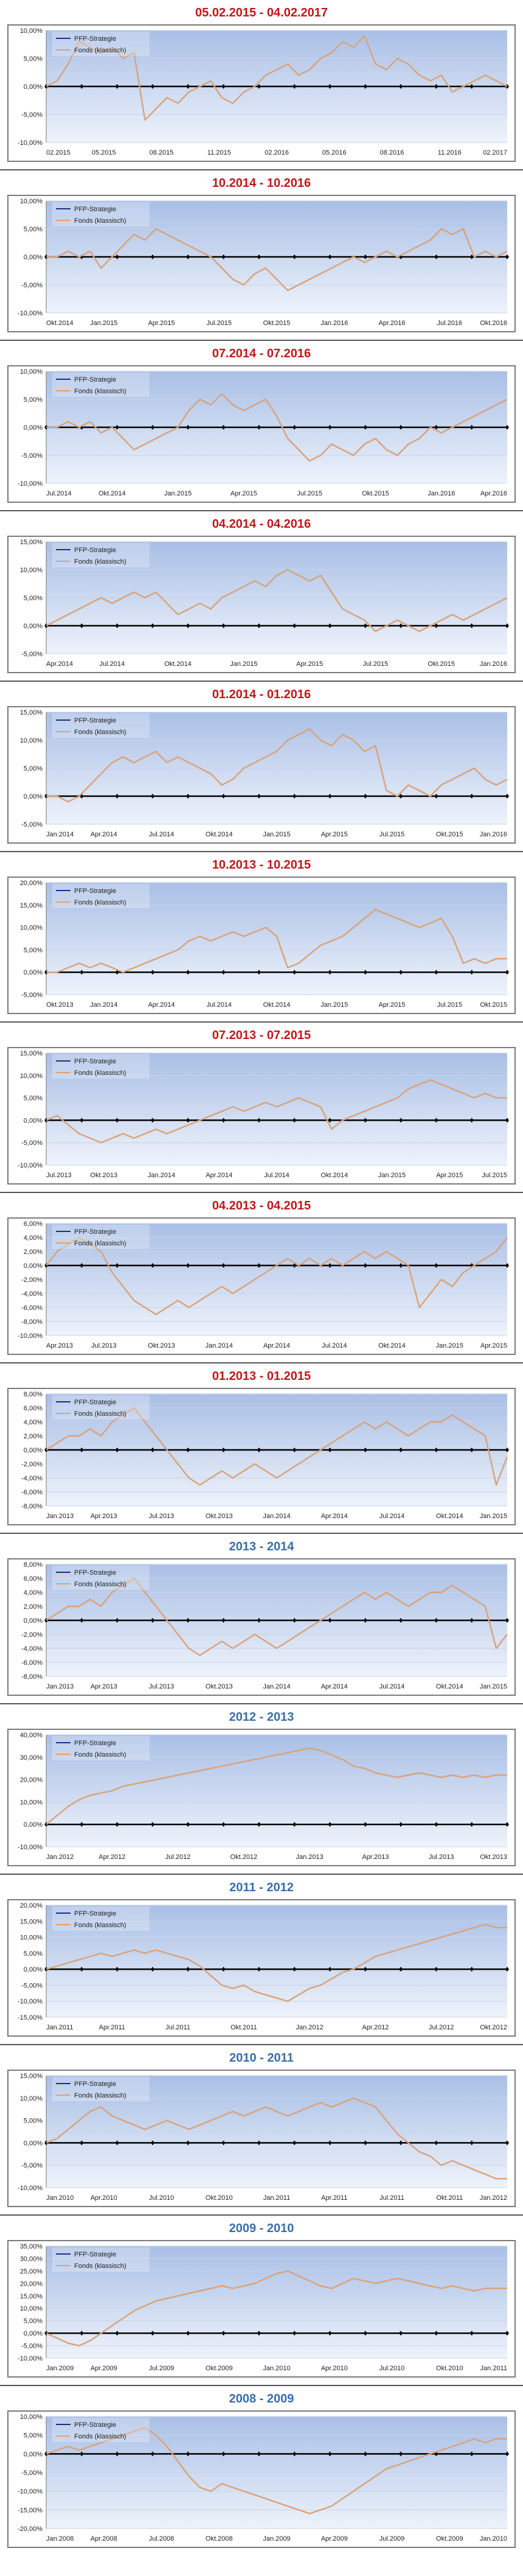 This screenshot has height=2576, width=523. Describe the element at coordinates (32, 1465) in the screenshot. I see `y-tick-label: -2,00%` at that location.